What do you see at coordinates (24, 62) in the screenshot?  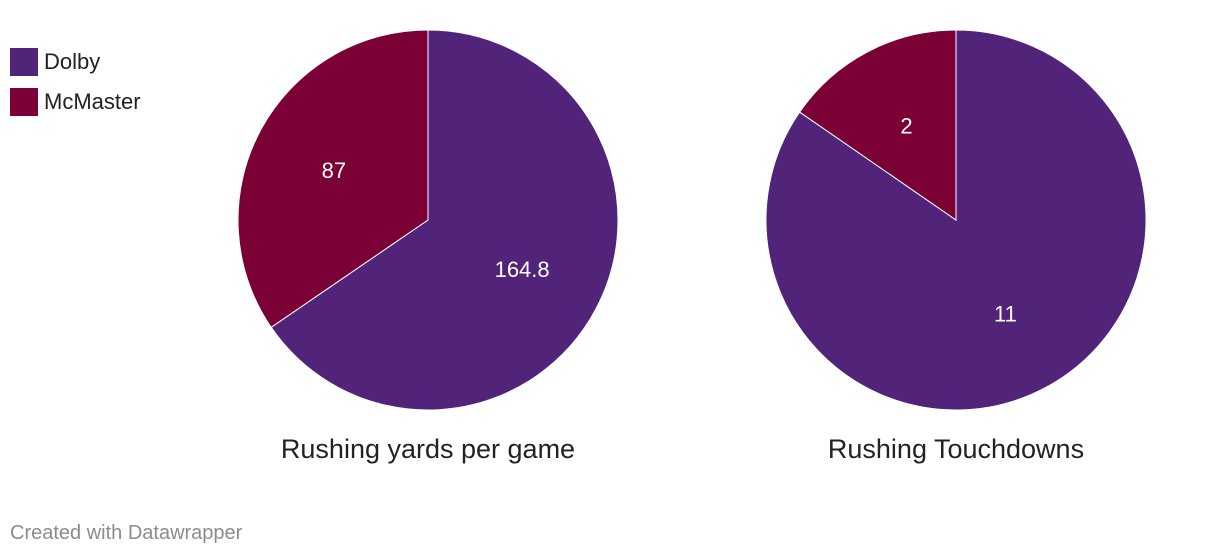 I see `legend-swatch-dolby` at bounding box center [24, 62].